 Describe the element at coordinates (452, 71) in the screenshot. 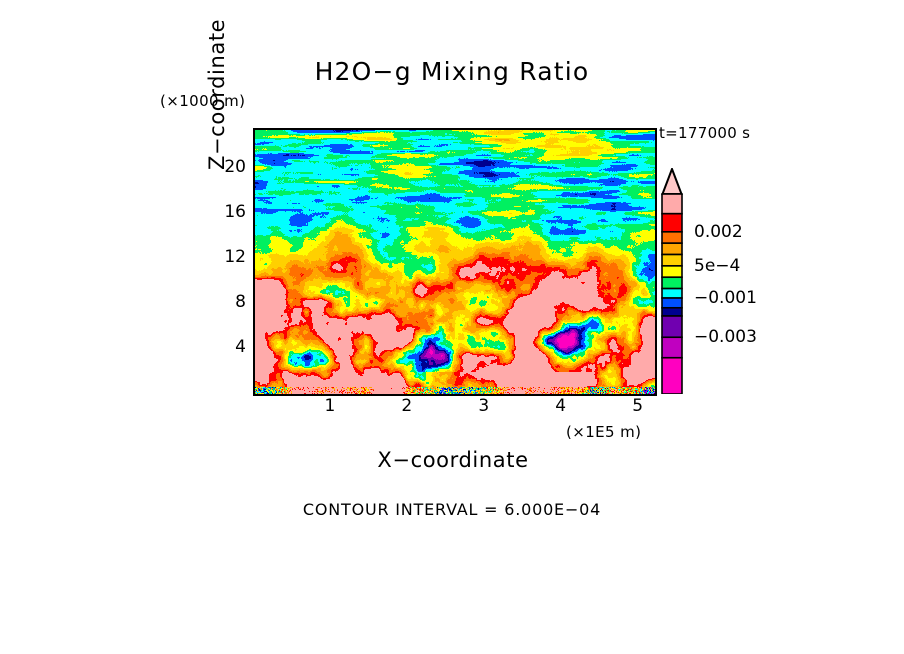

I see `page-title: H2O−g Mixing Ratio` at that location.